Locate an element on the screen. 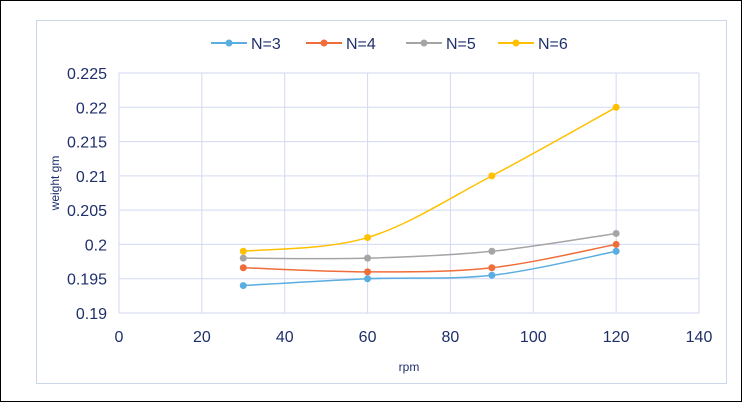 The image size is (742, 403). x-tick-label: 80 is located at coordinates (451, 337).